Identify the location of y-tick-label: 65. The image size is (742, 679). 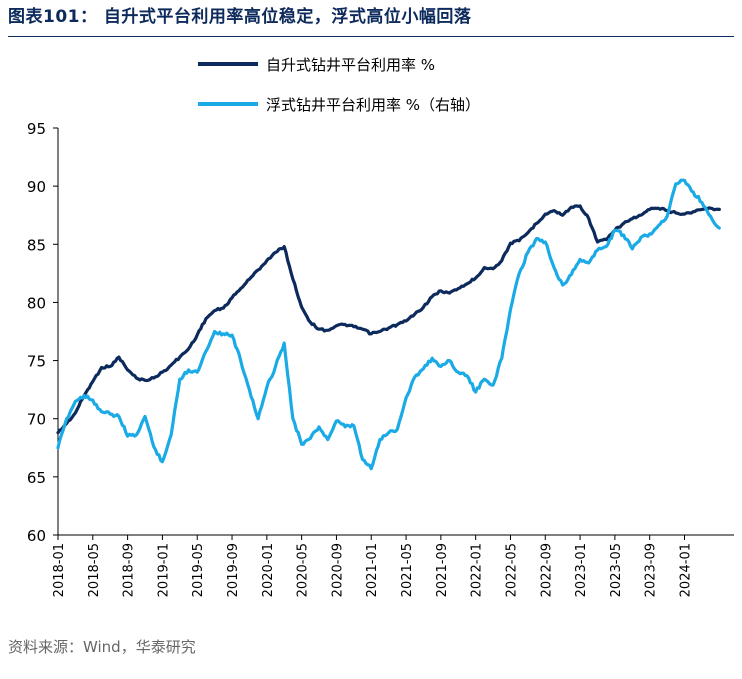
(36, 478).